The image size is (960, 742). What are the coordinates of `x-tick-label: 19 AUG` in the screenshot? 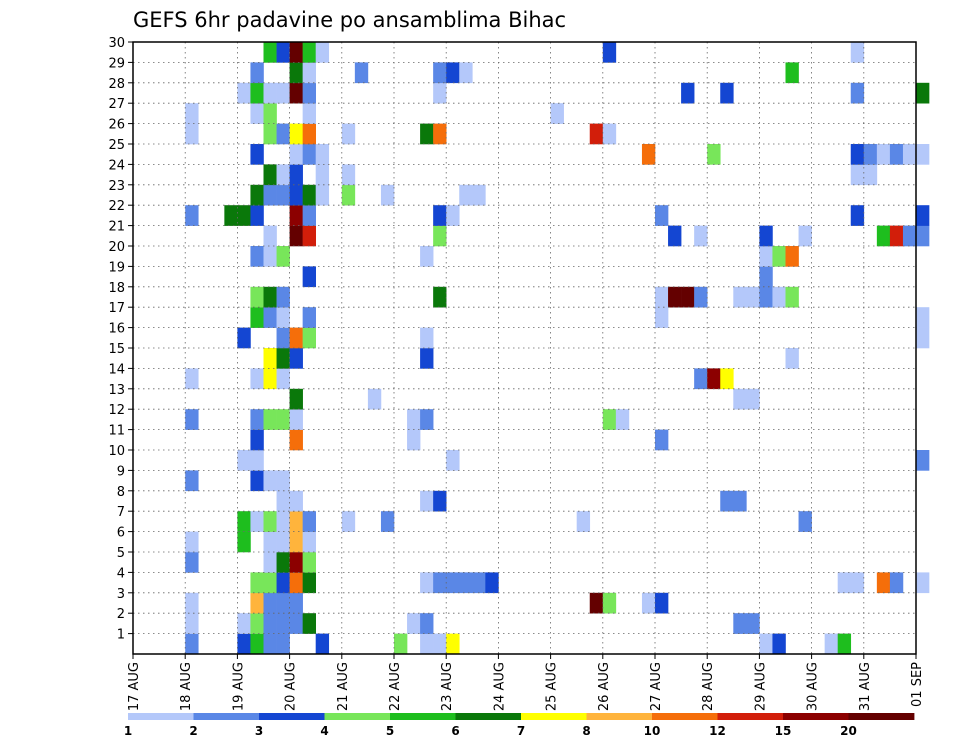 It's located at (238, 686).